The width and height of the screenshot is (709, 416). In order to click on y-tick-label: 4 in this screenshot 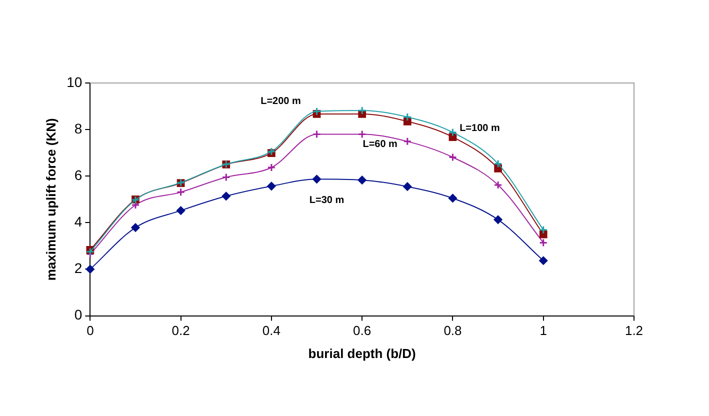, I will do `click(78, 222)`.